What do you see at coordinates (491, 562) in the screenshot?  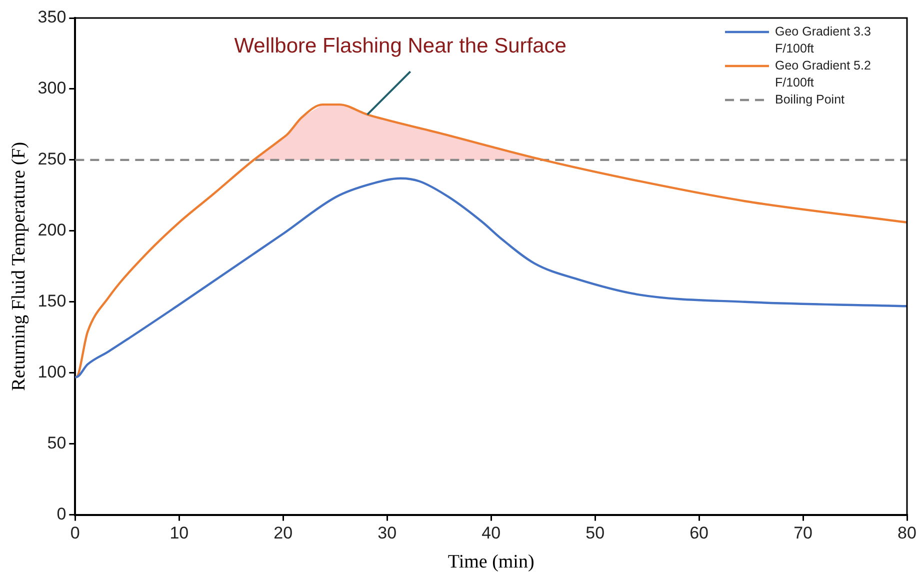 I see `x-axis-title: Time (min)` at bounding box center [491, 562].